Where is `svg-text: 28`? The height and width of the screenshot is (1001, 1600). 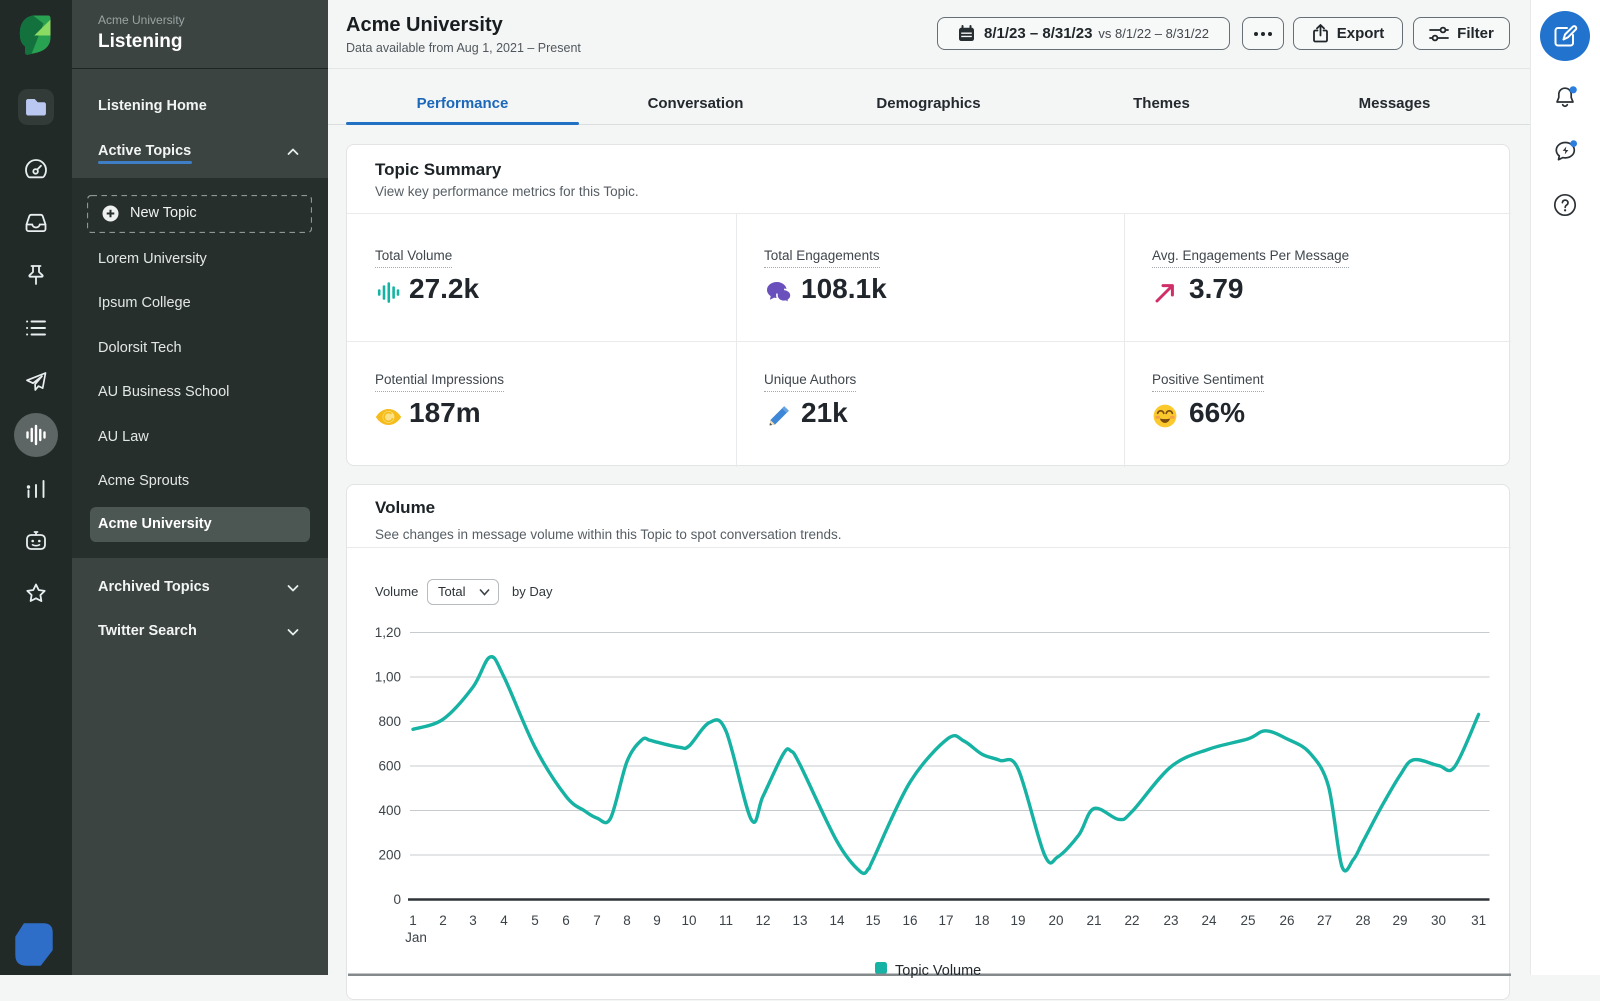 svg-text: 28 is located at coordinates (1362, 920).